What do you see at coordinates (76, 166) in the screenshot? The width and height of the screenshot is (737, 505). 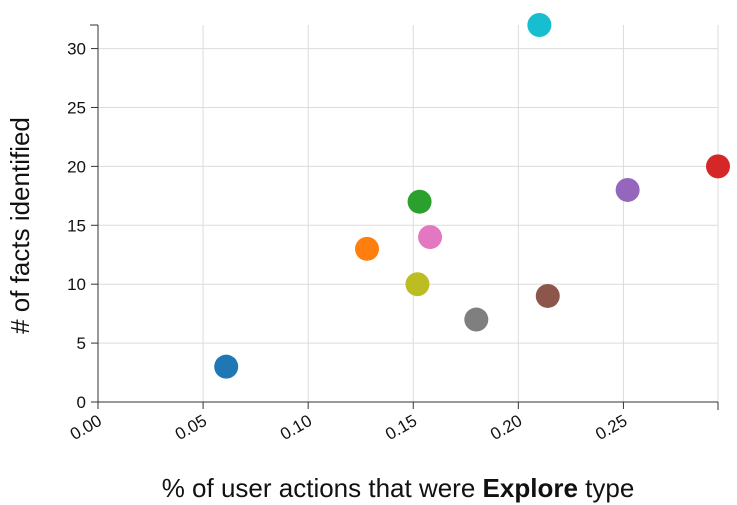 I see `y-tick-label: 20` at bounding box center [76, 166].